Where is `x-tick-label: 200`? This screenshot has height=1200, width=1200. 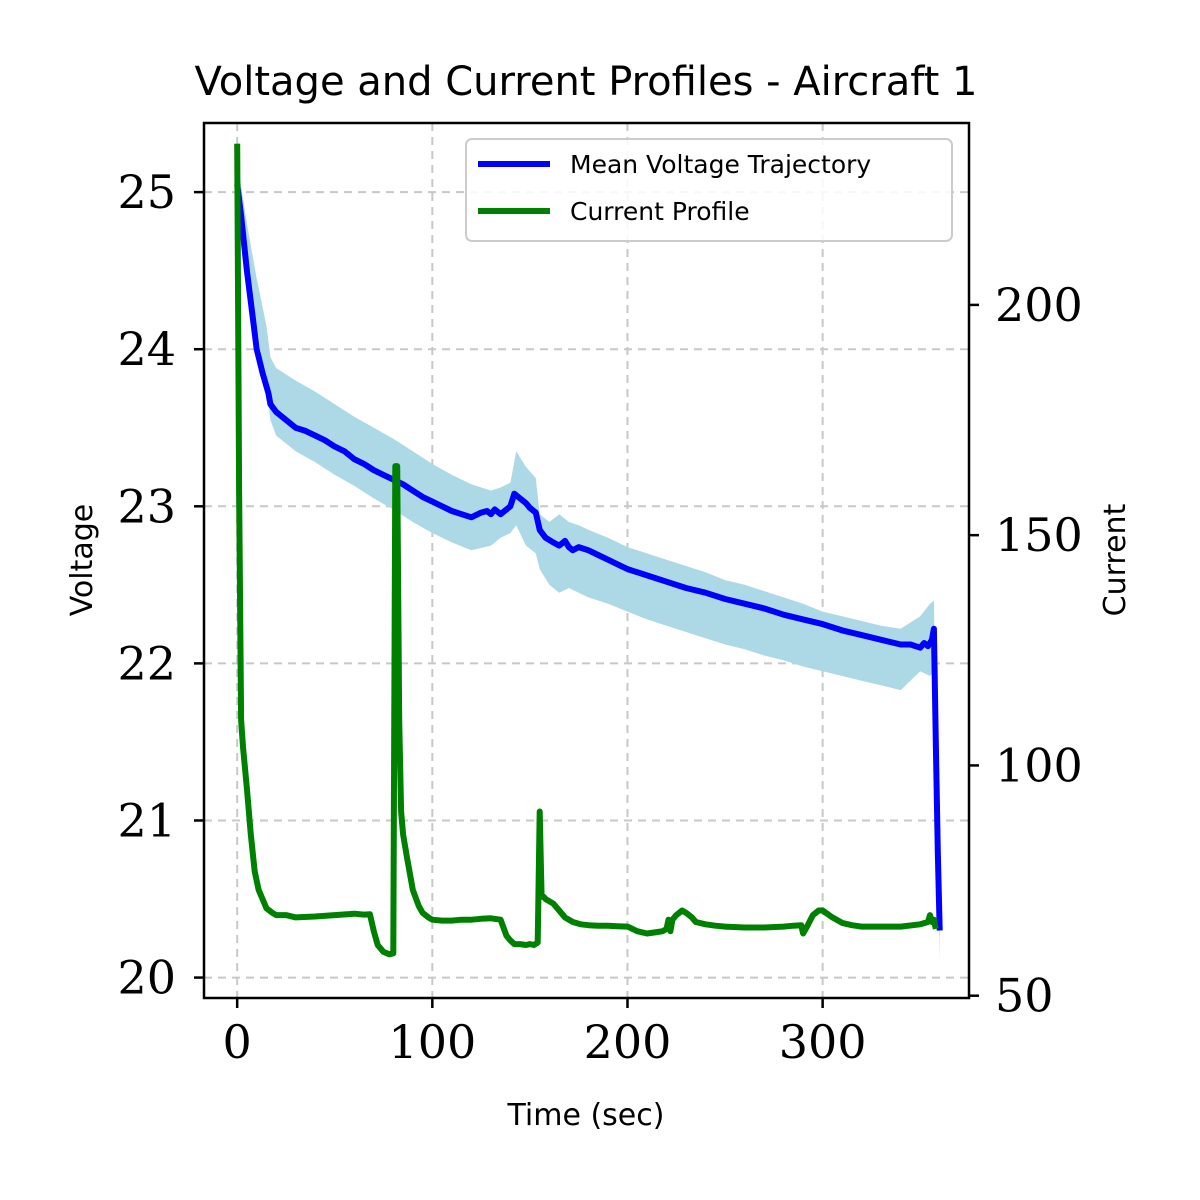 x-tick-label: 200 is located at coordinates (628, 1042).